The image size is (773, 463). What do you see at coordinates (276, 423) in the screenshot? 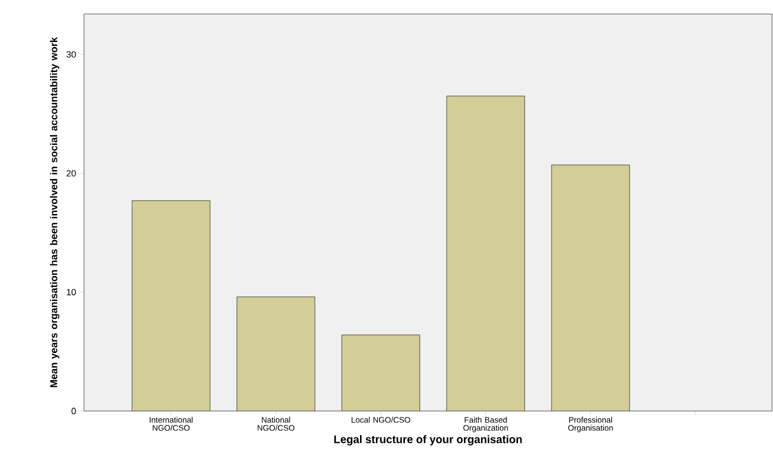
I see `x-tick-label: National NGO/CSO` at bounding box center [276, 423].